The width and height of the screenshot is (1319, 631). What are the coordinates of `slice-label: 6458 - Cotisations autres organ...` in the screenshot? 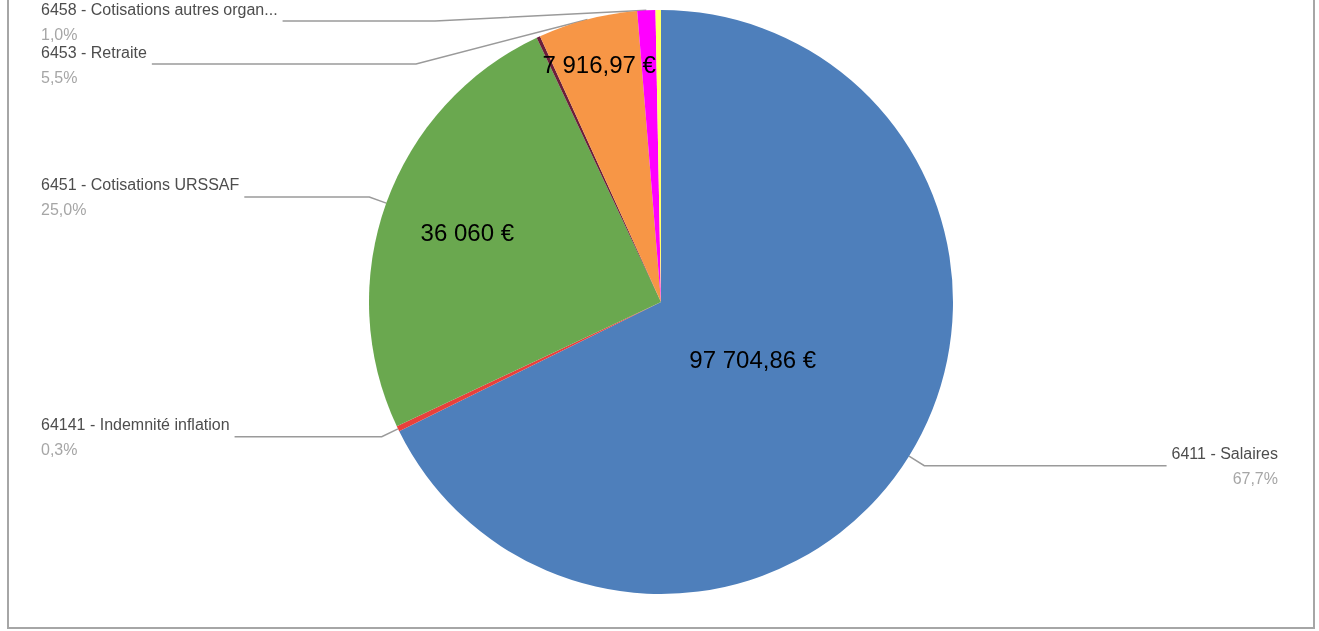 It's located at (159, 9).